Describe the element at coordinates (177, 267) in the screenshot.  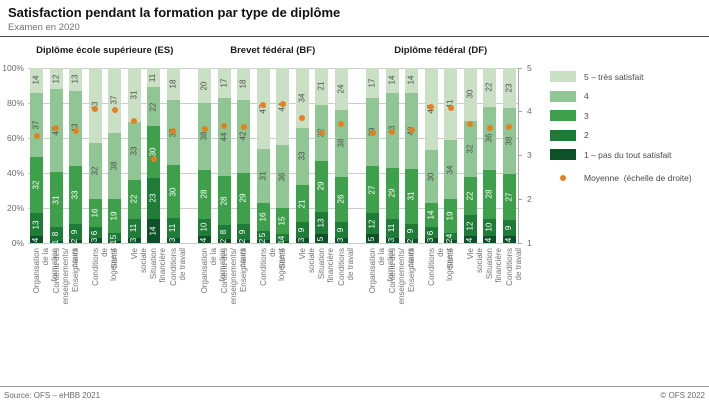
I see `category-label: Conditions de travail` at that location.